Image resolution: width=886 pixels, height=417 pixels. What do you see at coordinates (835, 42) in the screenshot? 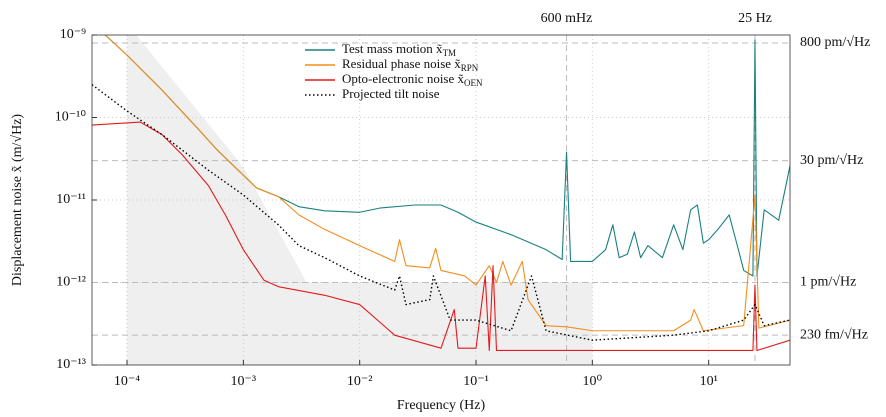
I see `reference-label: 800 pm/√Hz` at bounding box center [835, 42].